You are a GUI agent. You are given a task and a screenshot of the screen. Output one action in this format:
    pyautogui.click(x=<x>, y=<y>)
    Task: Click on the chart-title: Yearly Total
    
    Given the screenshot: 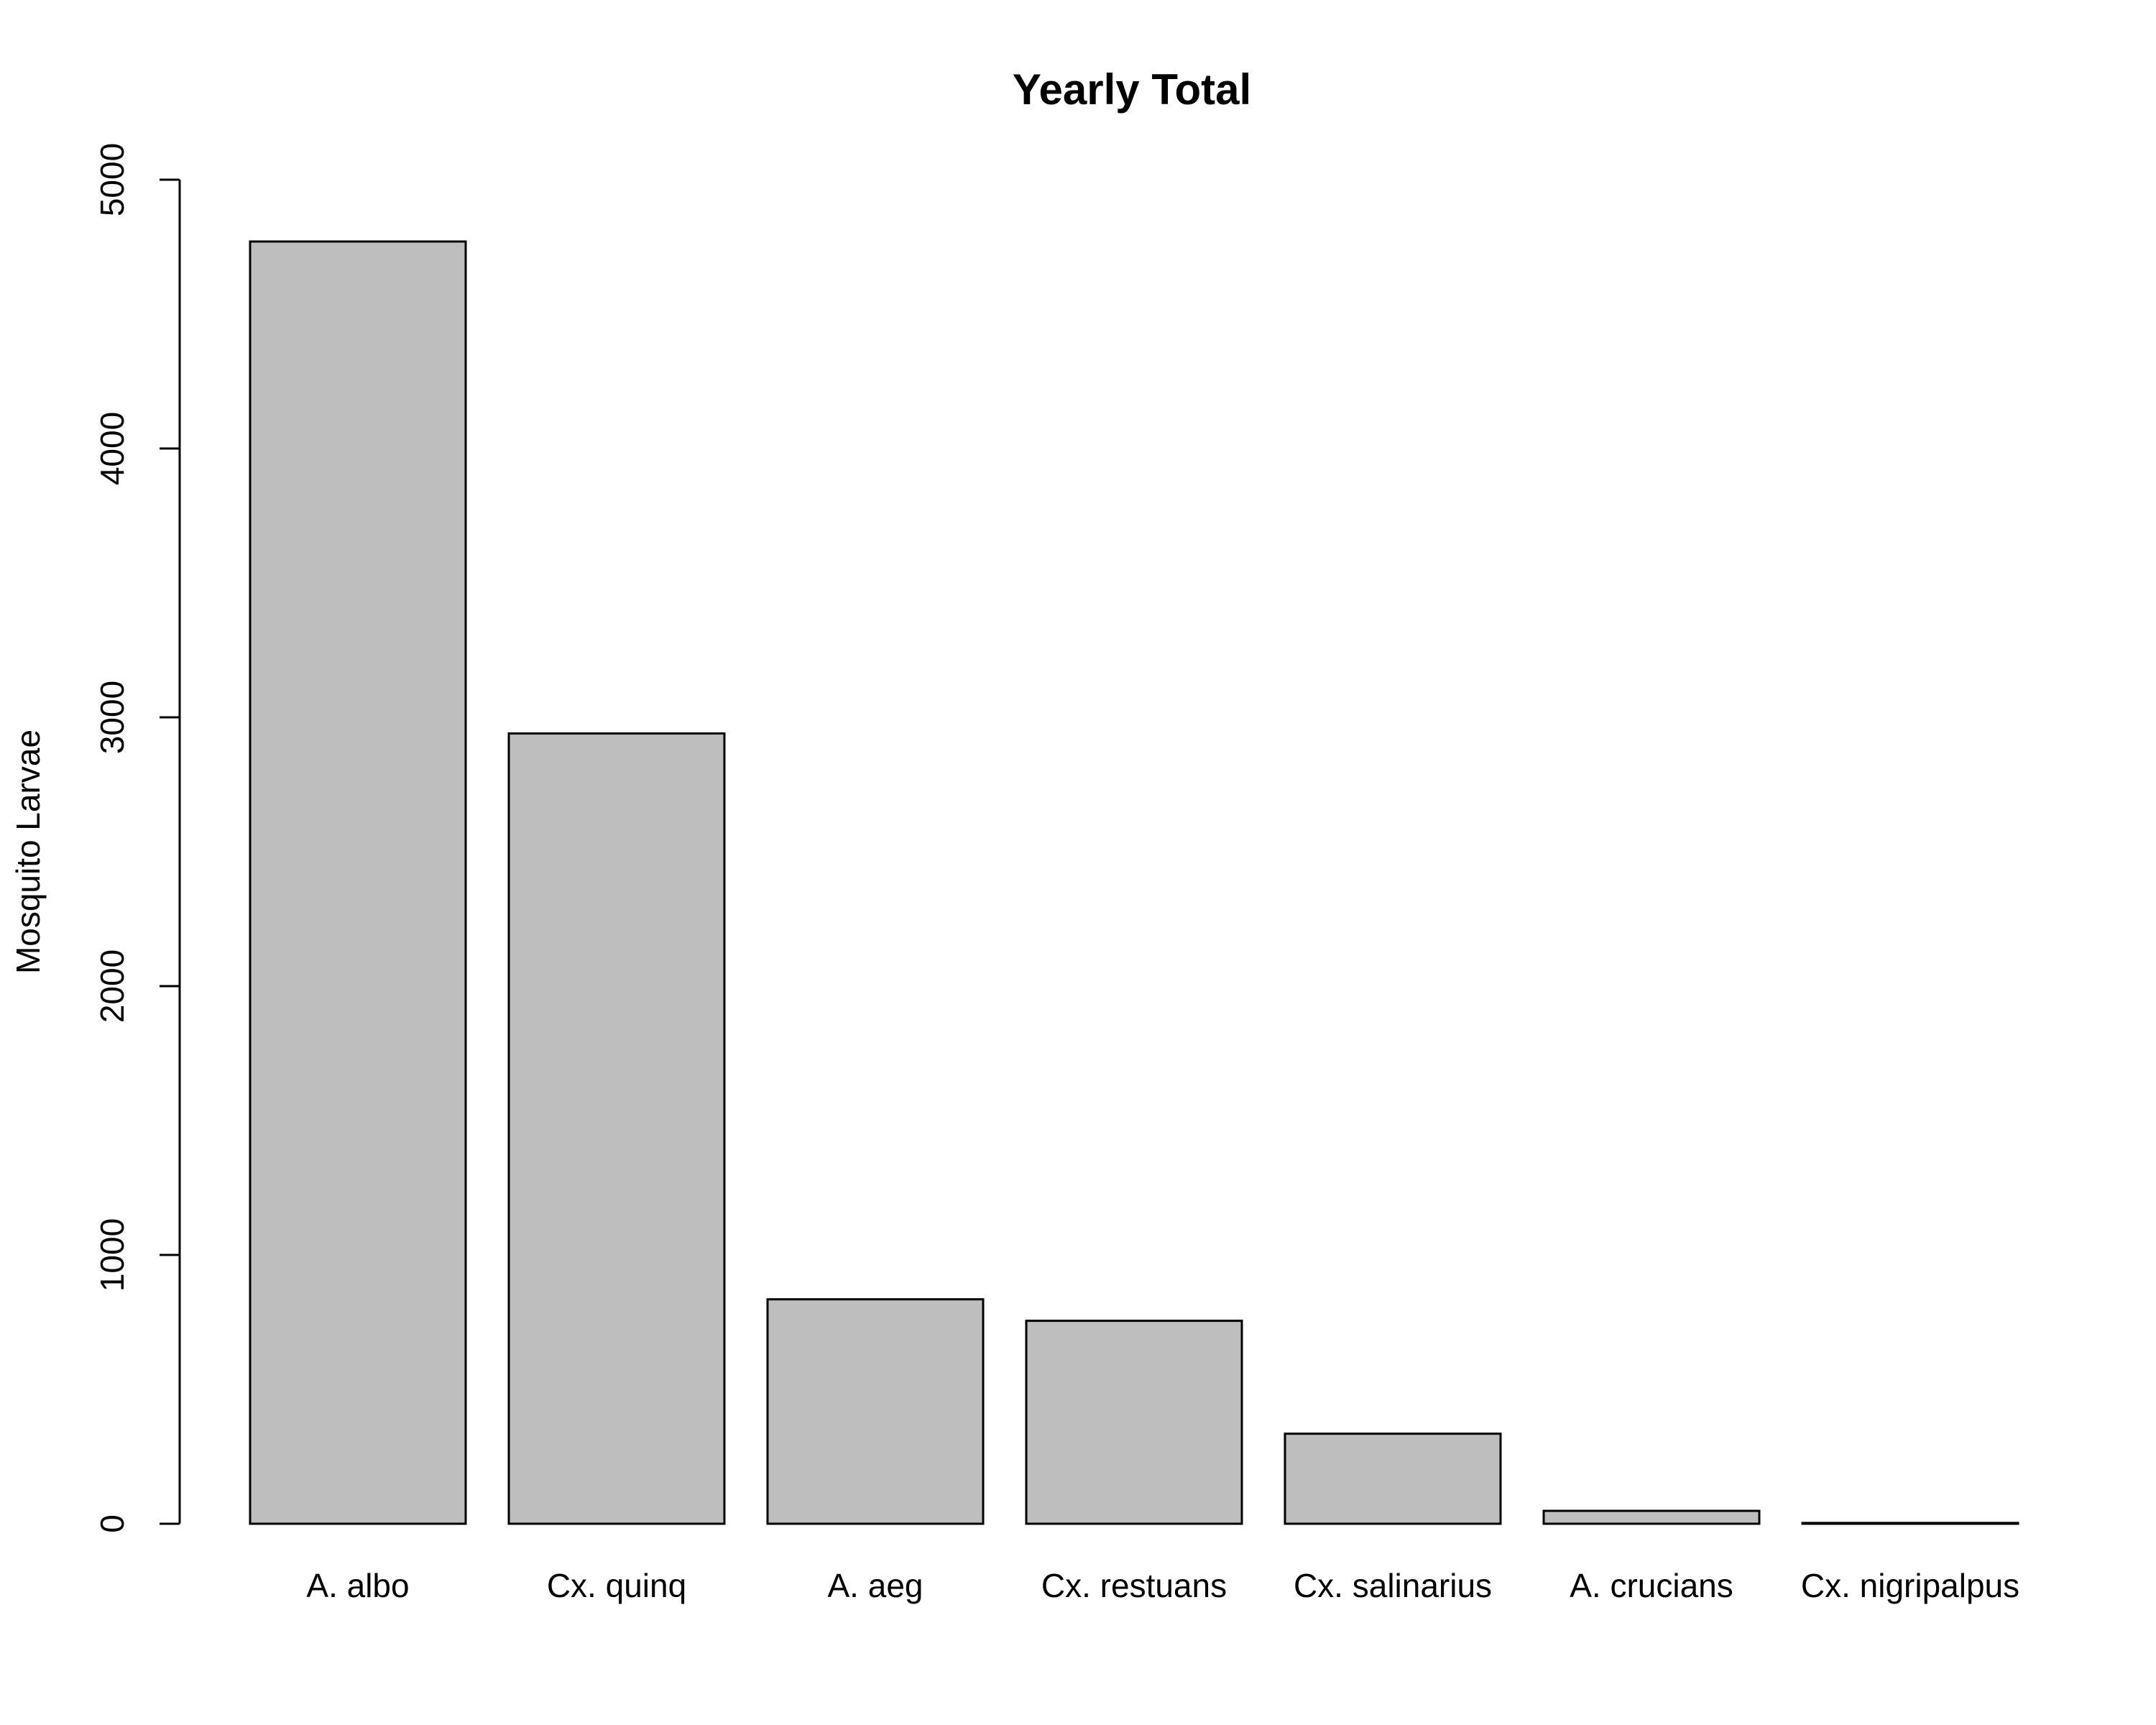 What is the action you would take?
    pyautogui.click(x=1132, y=89)
    